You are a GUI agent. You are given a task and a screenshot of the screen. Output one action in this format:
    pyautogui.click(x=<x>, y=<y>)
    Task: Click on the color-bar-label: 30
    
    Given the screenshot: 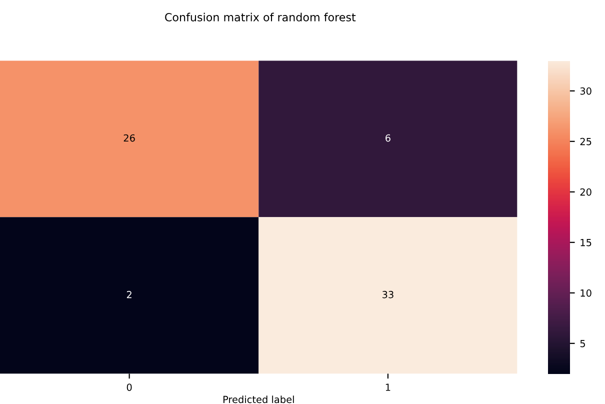 What is the action you would take?
    pyautogui.click(x=586, y=91)
    